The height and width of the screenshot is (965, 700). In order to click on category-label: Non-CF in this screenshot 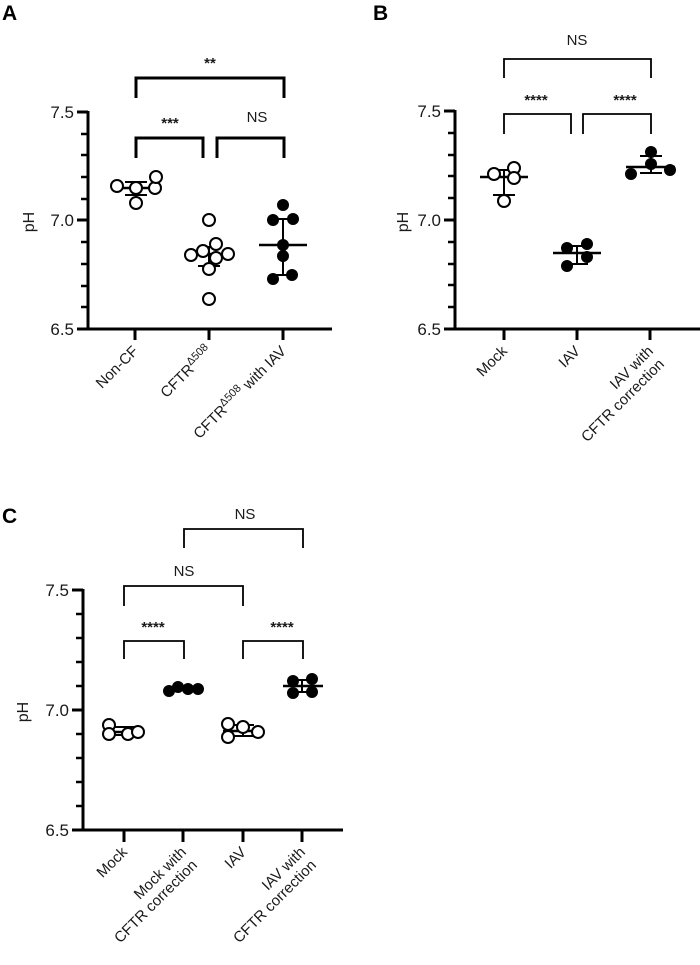, I will do `click(117, 367)`.